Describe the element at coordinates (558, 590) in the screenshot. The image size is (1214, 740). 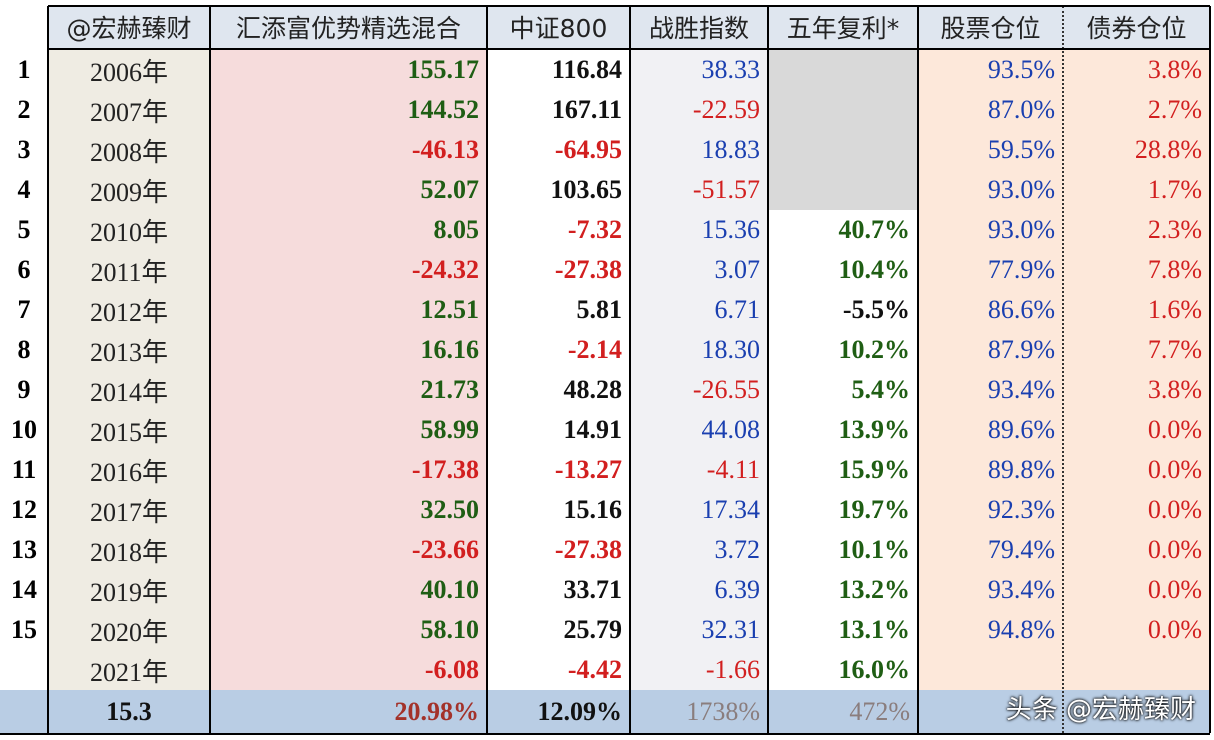
I see `cell: 33.71` at that location.